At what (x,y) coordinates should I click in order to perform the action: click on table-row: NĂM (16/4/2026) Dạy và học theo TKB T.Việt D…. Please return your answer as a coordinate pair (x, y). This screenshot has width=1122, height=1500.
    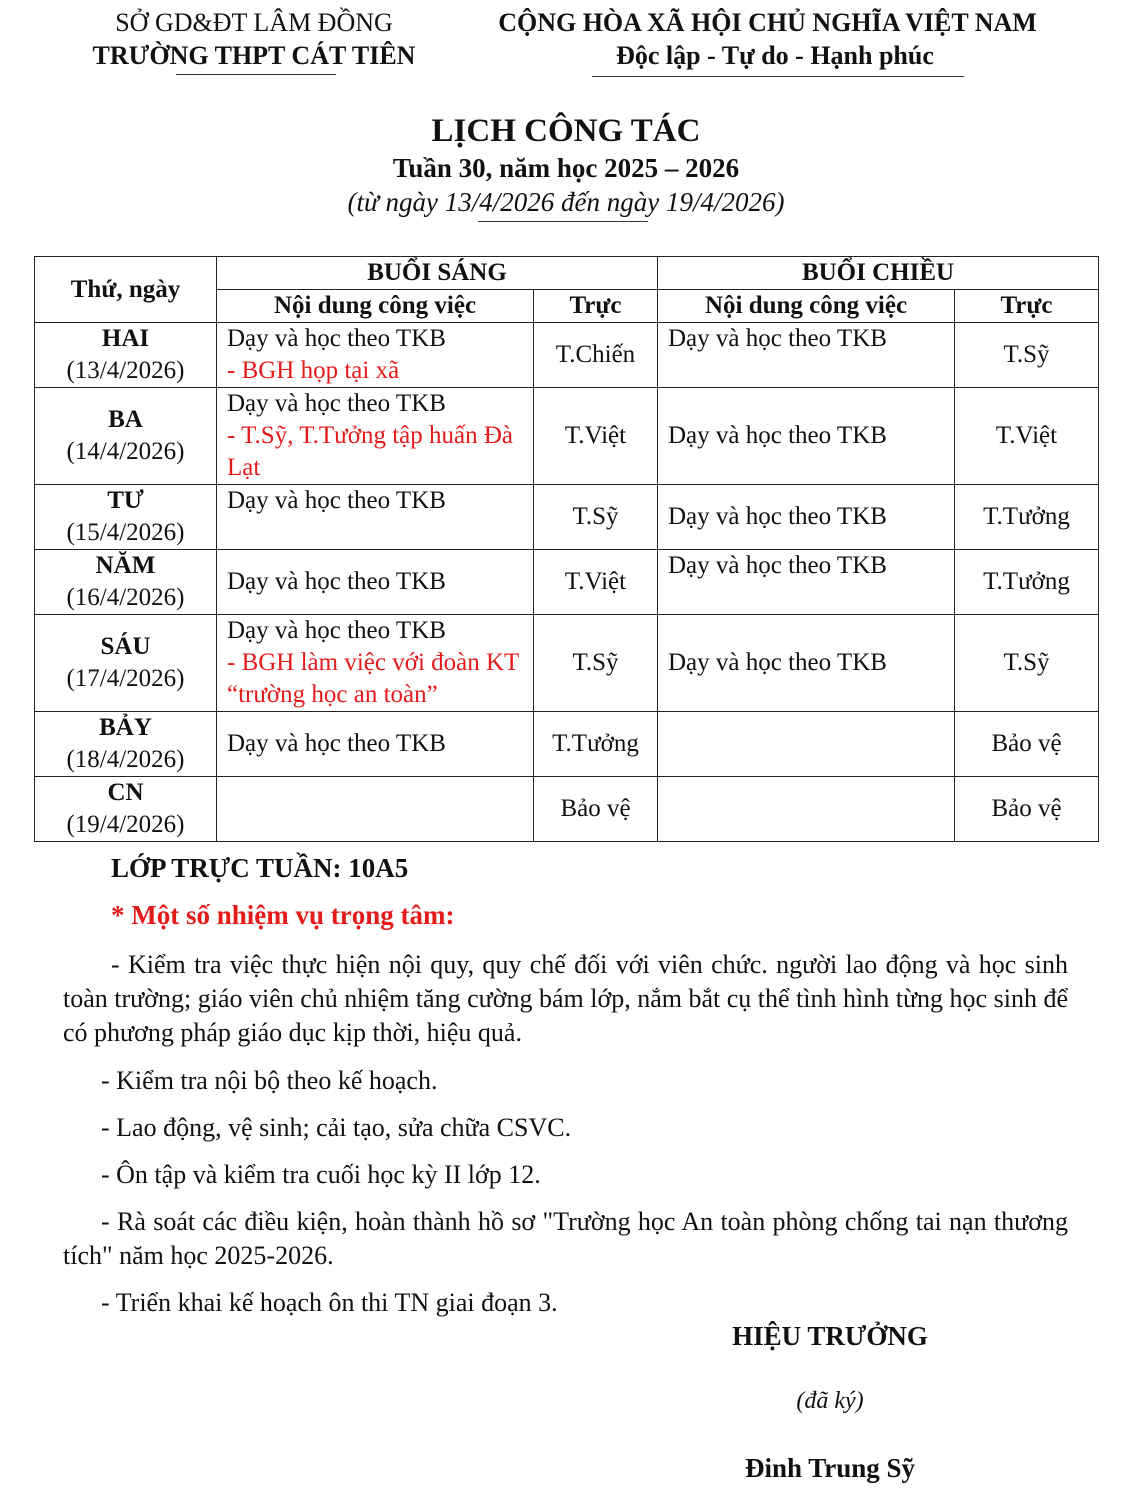
    Looking at the image, I should click on (566, 582).